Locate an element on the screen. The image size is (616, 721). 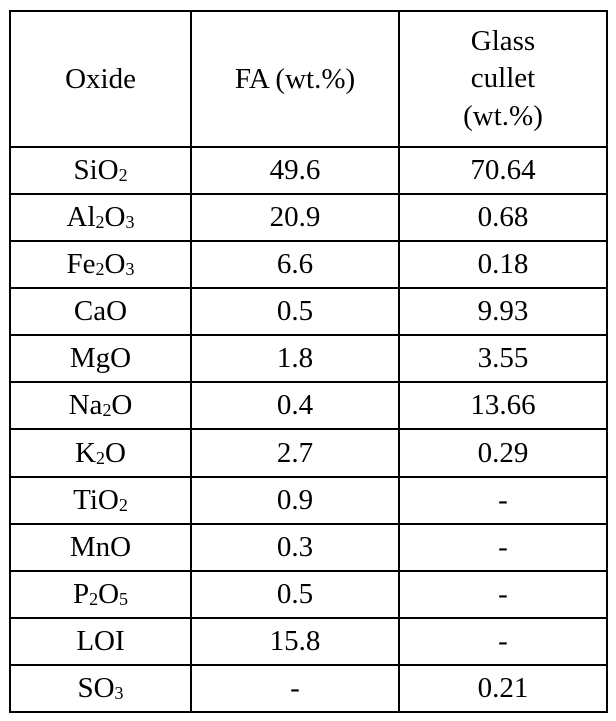
header-glass-line-2: cullet is located at coordinates (503, 78).